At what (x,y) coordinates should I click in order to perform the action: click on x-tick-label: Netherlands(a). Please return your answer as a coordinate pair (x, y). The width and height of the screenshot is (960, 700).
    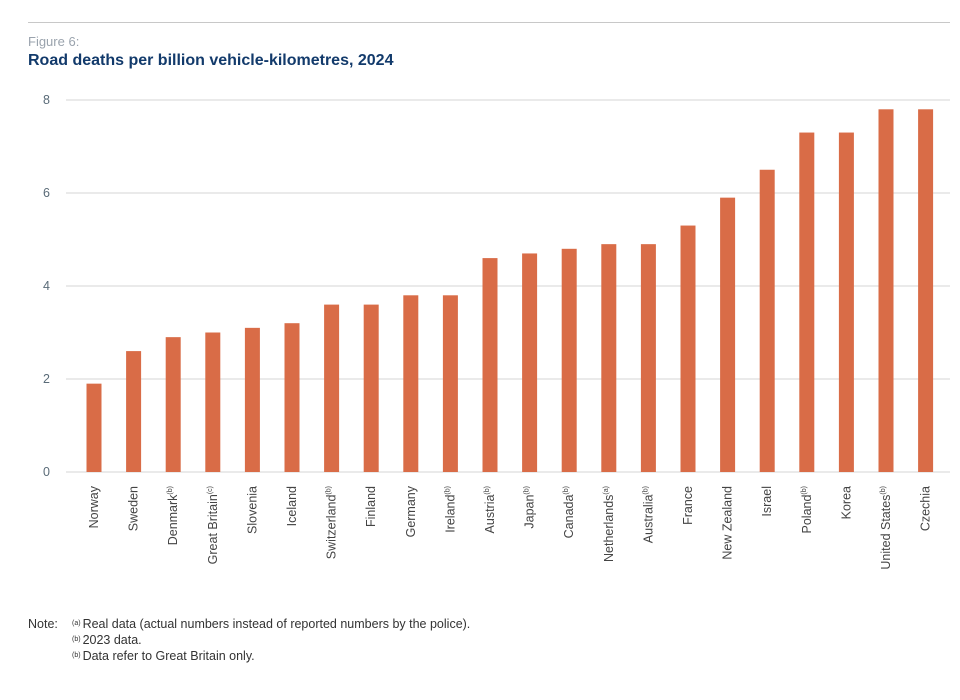
    Looking at the image, I should click on (609, 524).